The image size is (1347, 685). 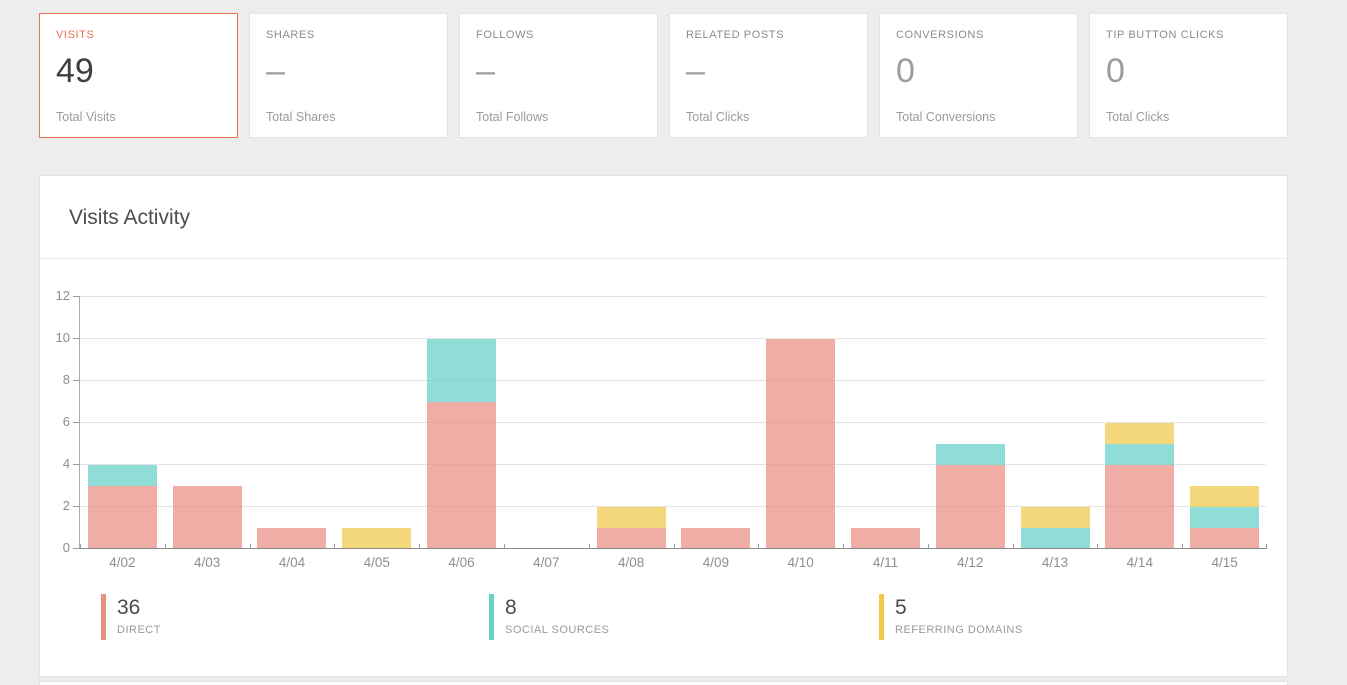 What do you see at coordinates (348, 75) in the screenshot?
I see `stat-card-shares: SHARES – Total Shares` at bounding box center [348, 75].